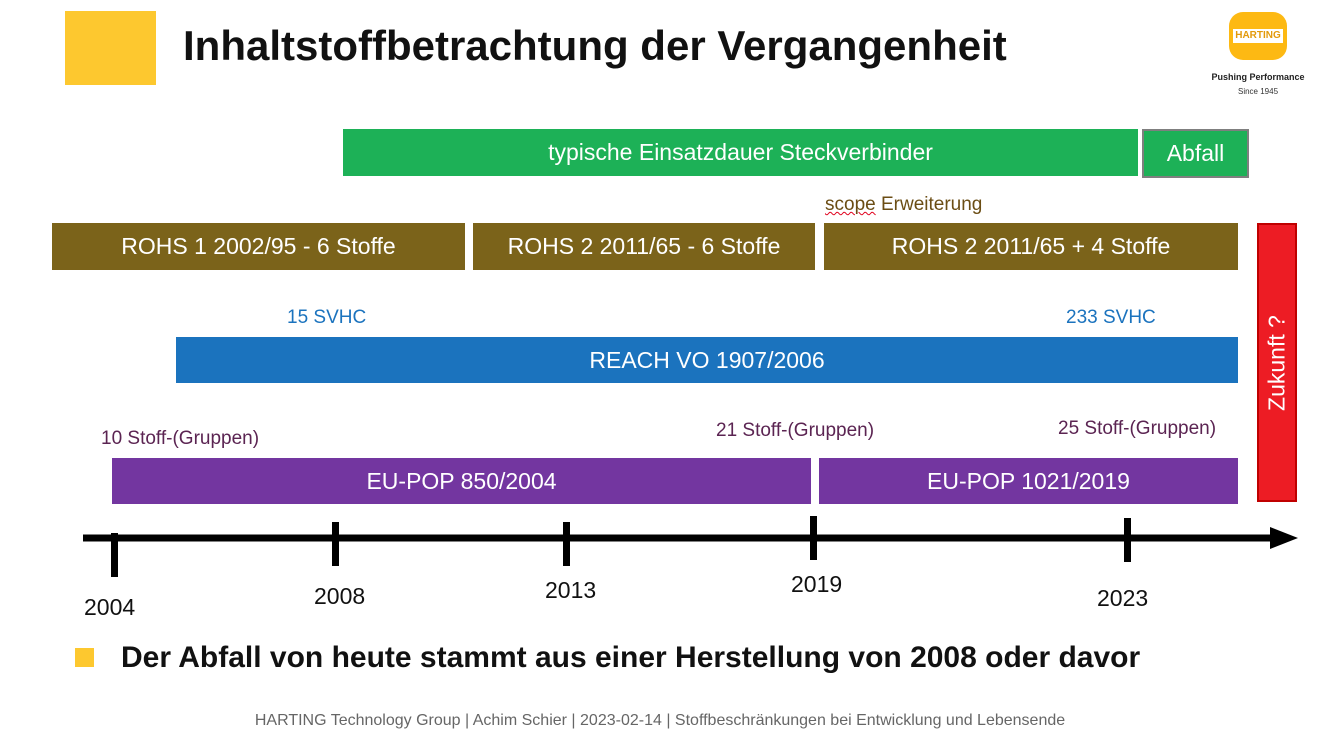 This screenshot has height=741, width=1320. I want to click on svhc-15-label: 15 SVHC, so click(327, 317).